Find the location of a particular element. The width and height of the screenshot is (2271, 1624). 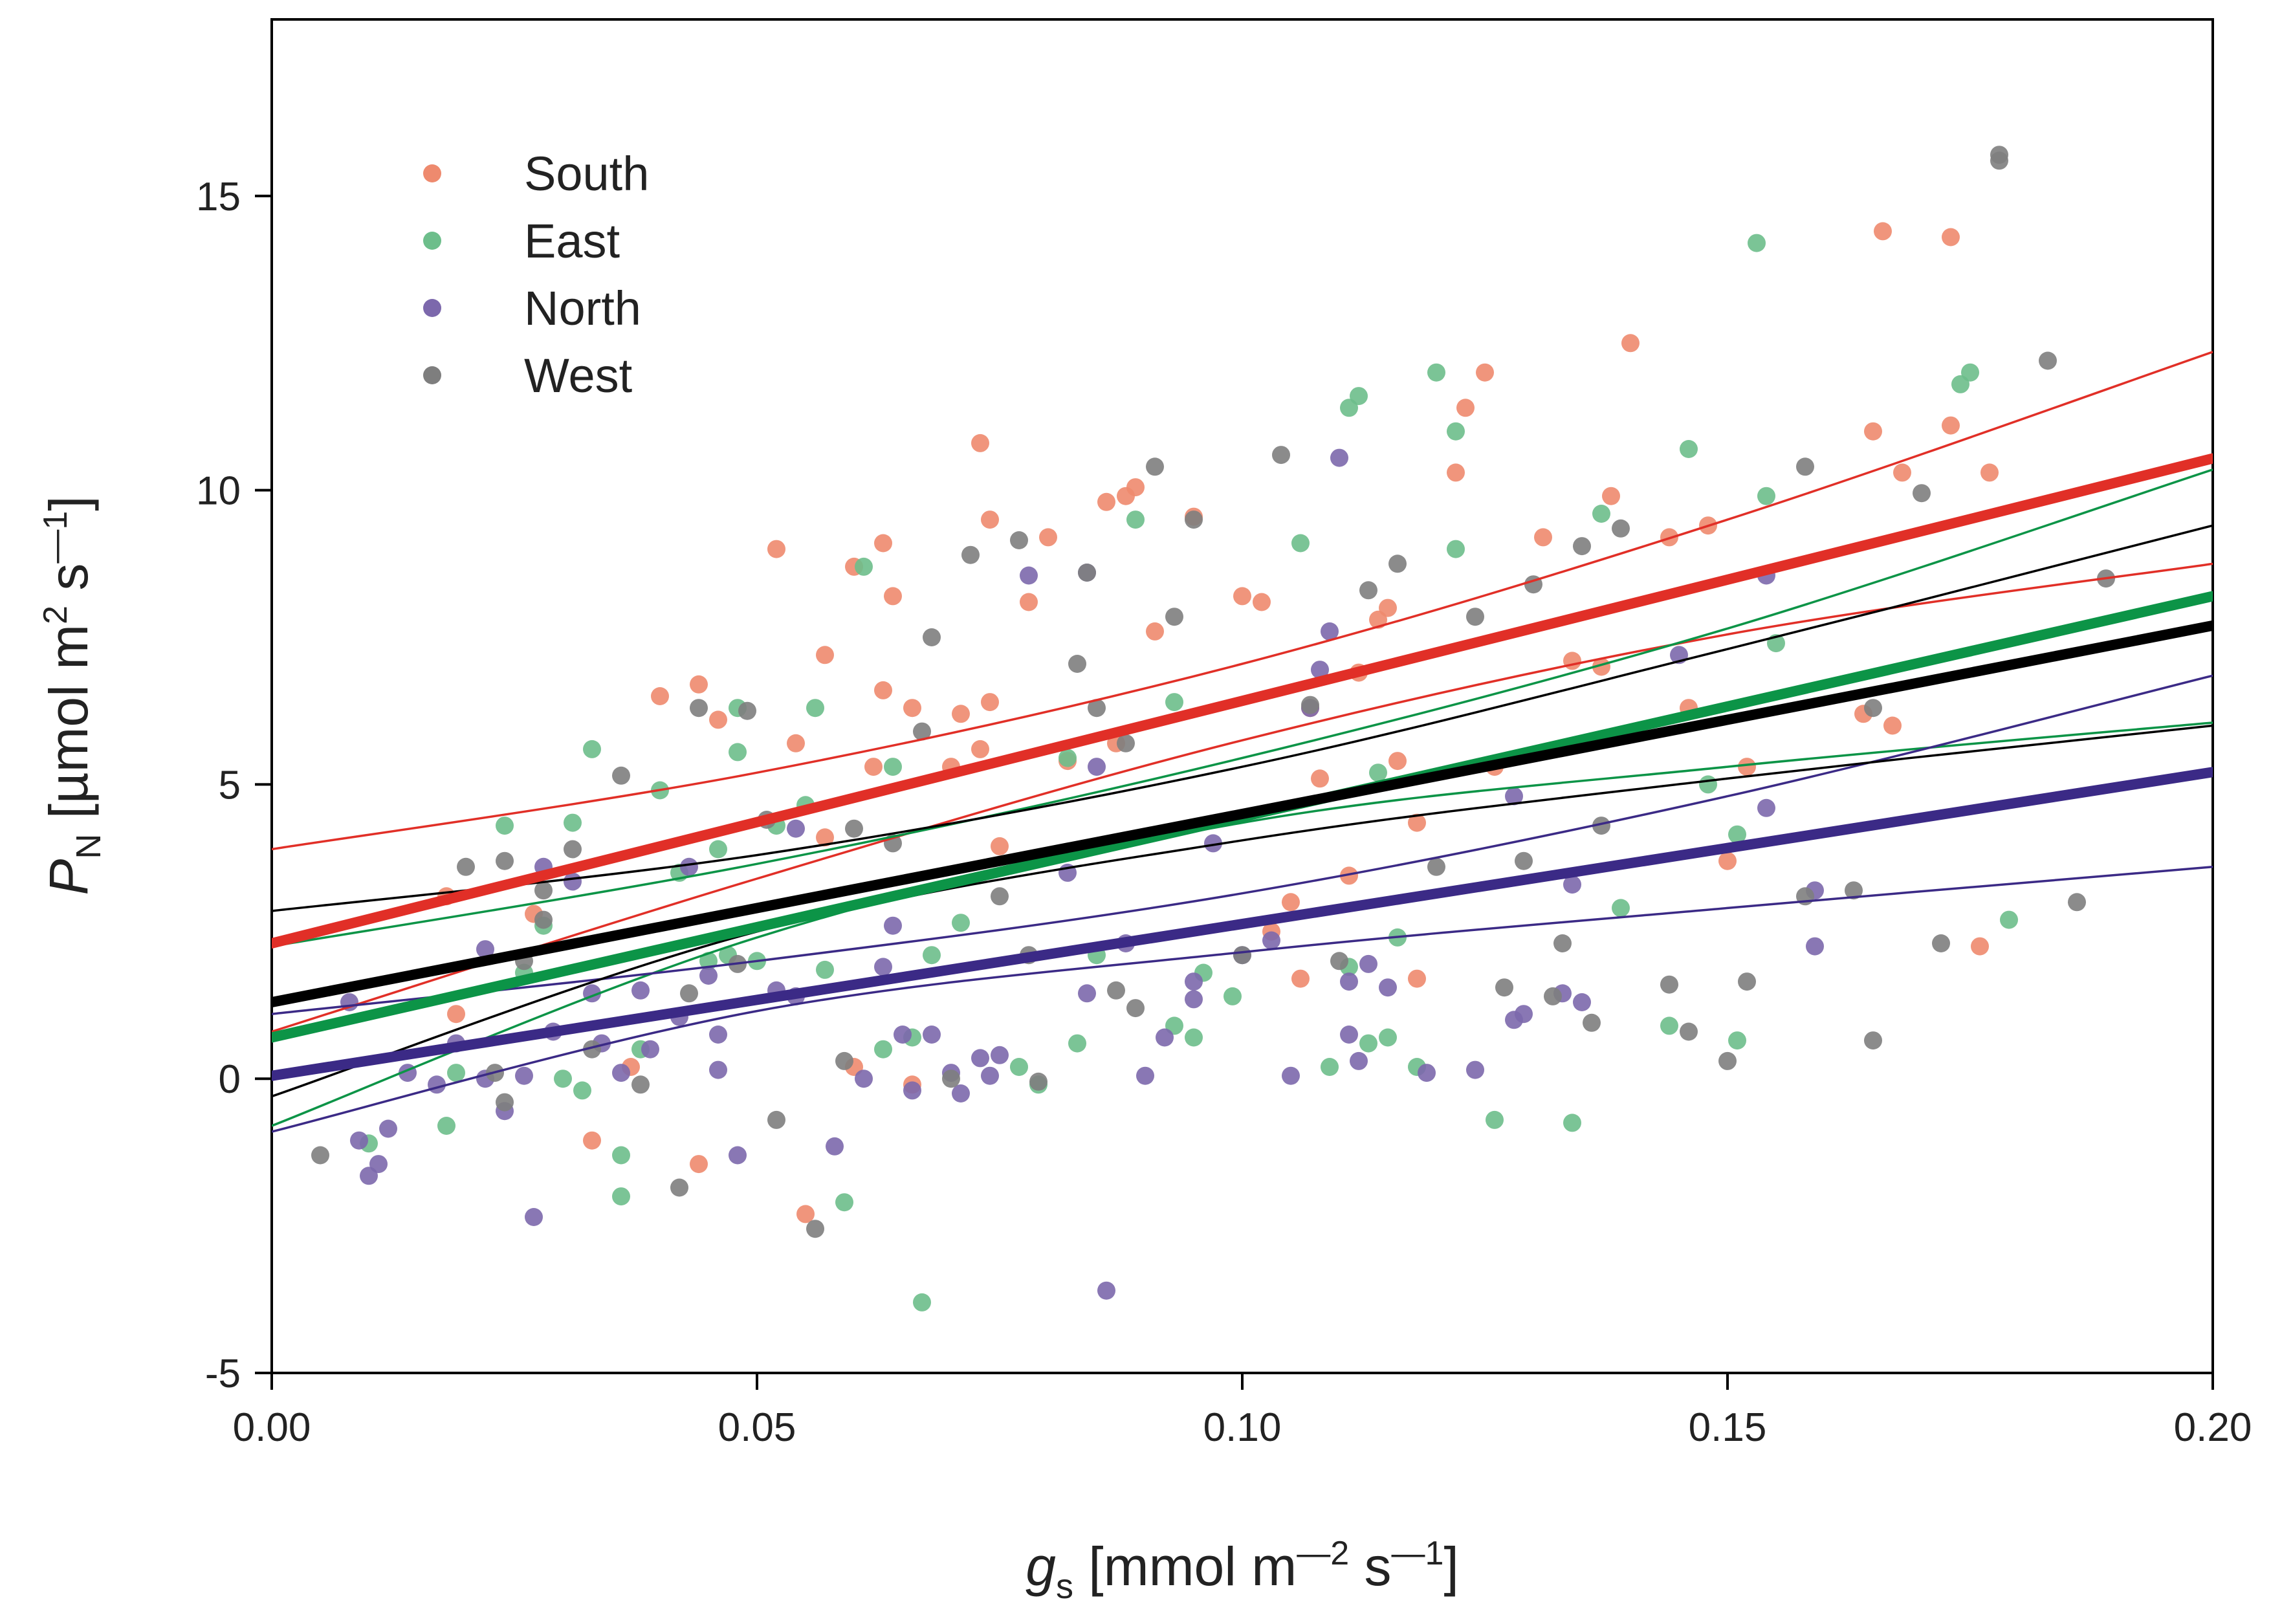

legend-marker-south is located at coordinates (432, 173).